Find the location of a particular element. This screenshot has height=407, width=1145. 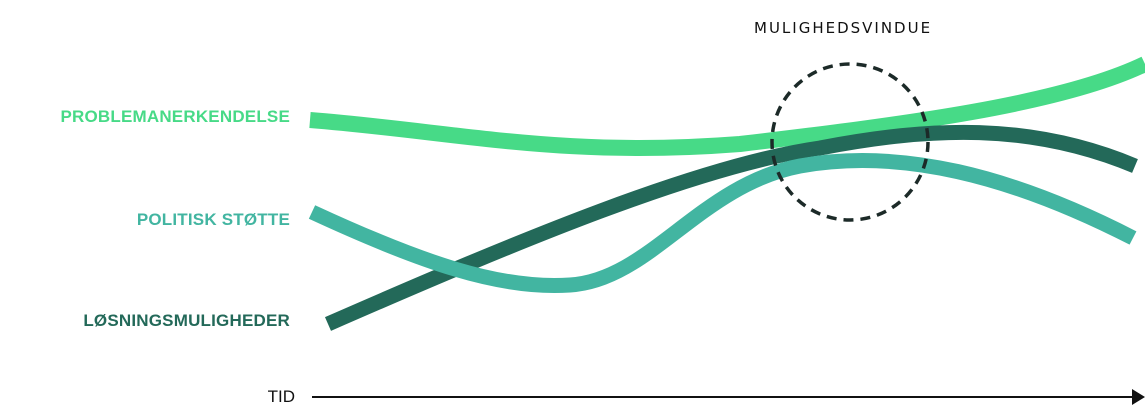

series-label-problem: PROBLEMANERKENDELSE is located at coordinates (175, 116).